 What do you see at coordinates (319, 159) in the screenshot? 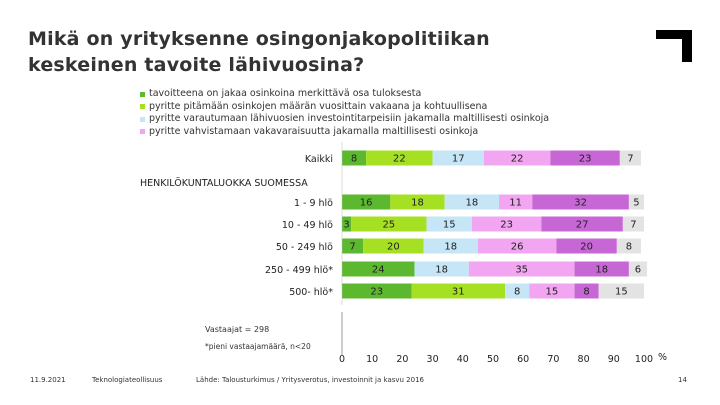
I see `category-label: Kaikki` at bounding box center [319, 159].